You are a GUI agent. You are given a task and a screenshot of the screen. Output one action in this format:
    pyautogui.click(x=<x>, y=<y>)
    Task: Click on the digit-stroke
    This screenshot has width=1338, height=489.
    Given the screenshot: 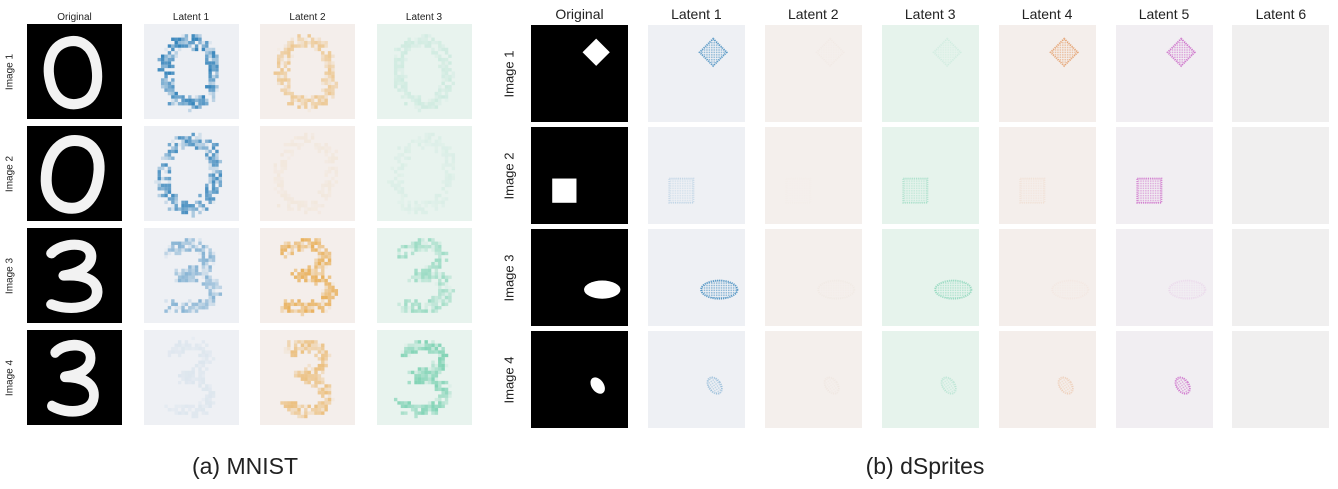 What is the action you would take?
    pyautogui.click(x=74, y=276)
    